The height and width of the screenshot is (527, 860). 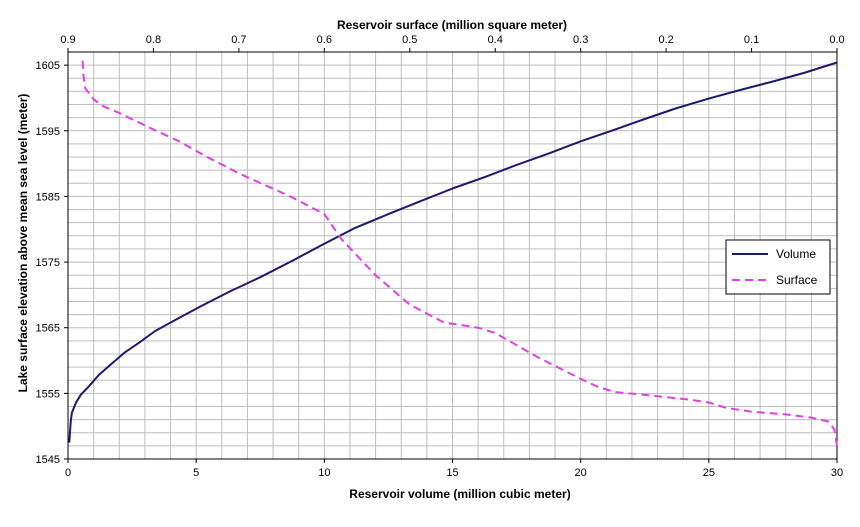 What do you see at coordinates (836, 40) in the screenshot?
I see `top-tick-label: 0.0` at bounding box center [836, 40].